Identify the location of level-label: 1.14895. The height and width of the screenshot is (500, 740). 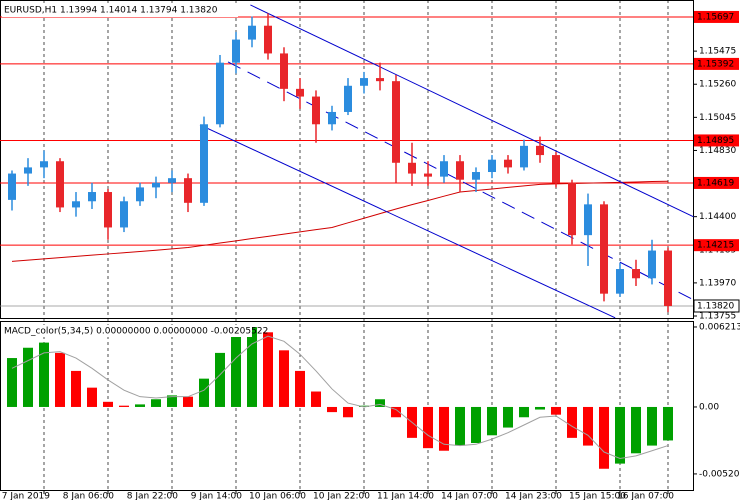
(715, 141).